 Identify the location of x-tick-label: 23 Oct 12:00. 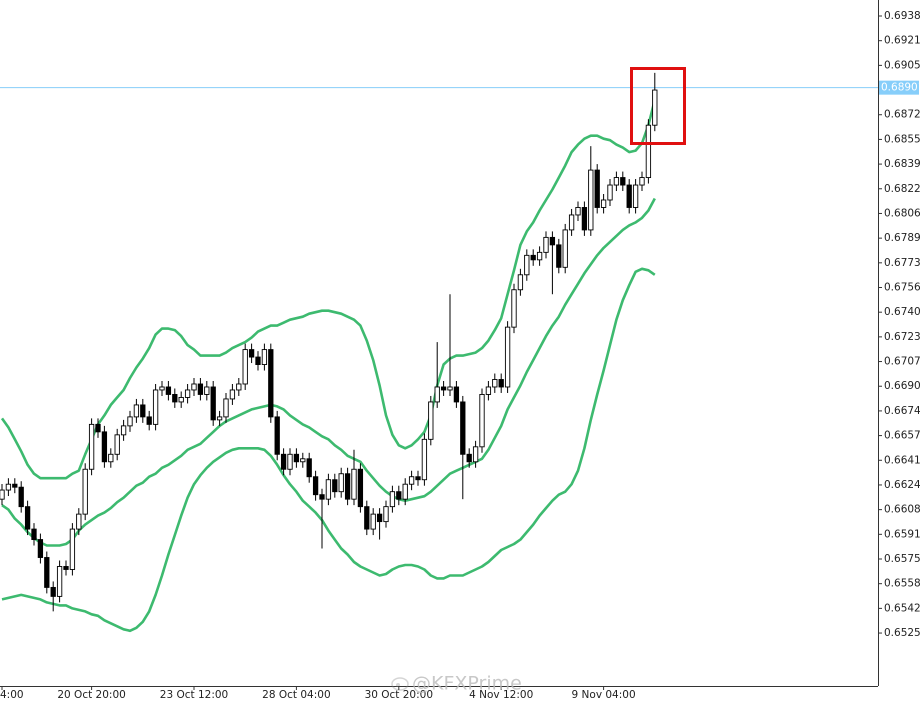
(194, 695).